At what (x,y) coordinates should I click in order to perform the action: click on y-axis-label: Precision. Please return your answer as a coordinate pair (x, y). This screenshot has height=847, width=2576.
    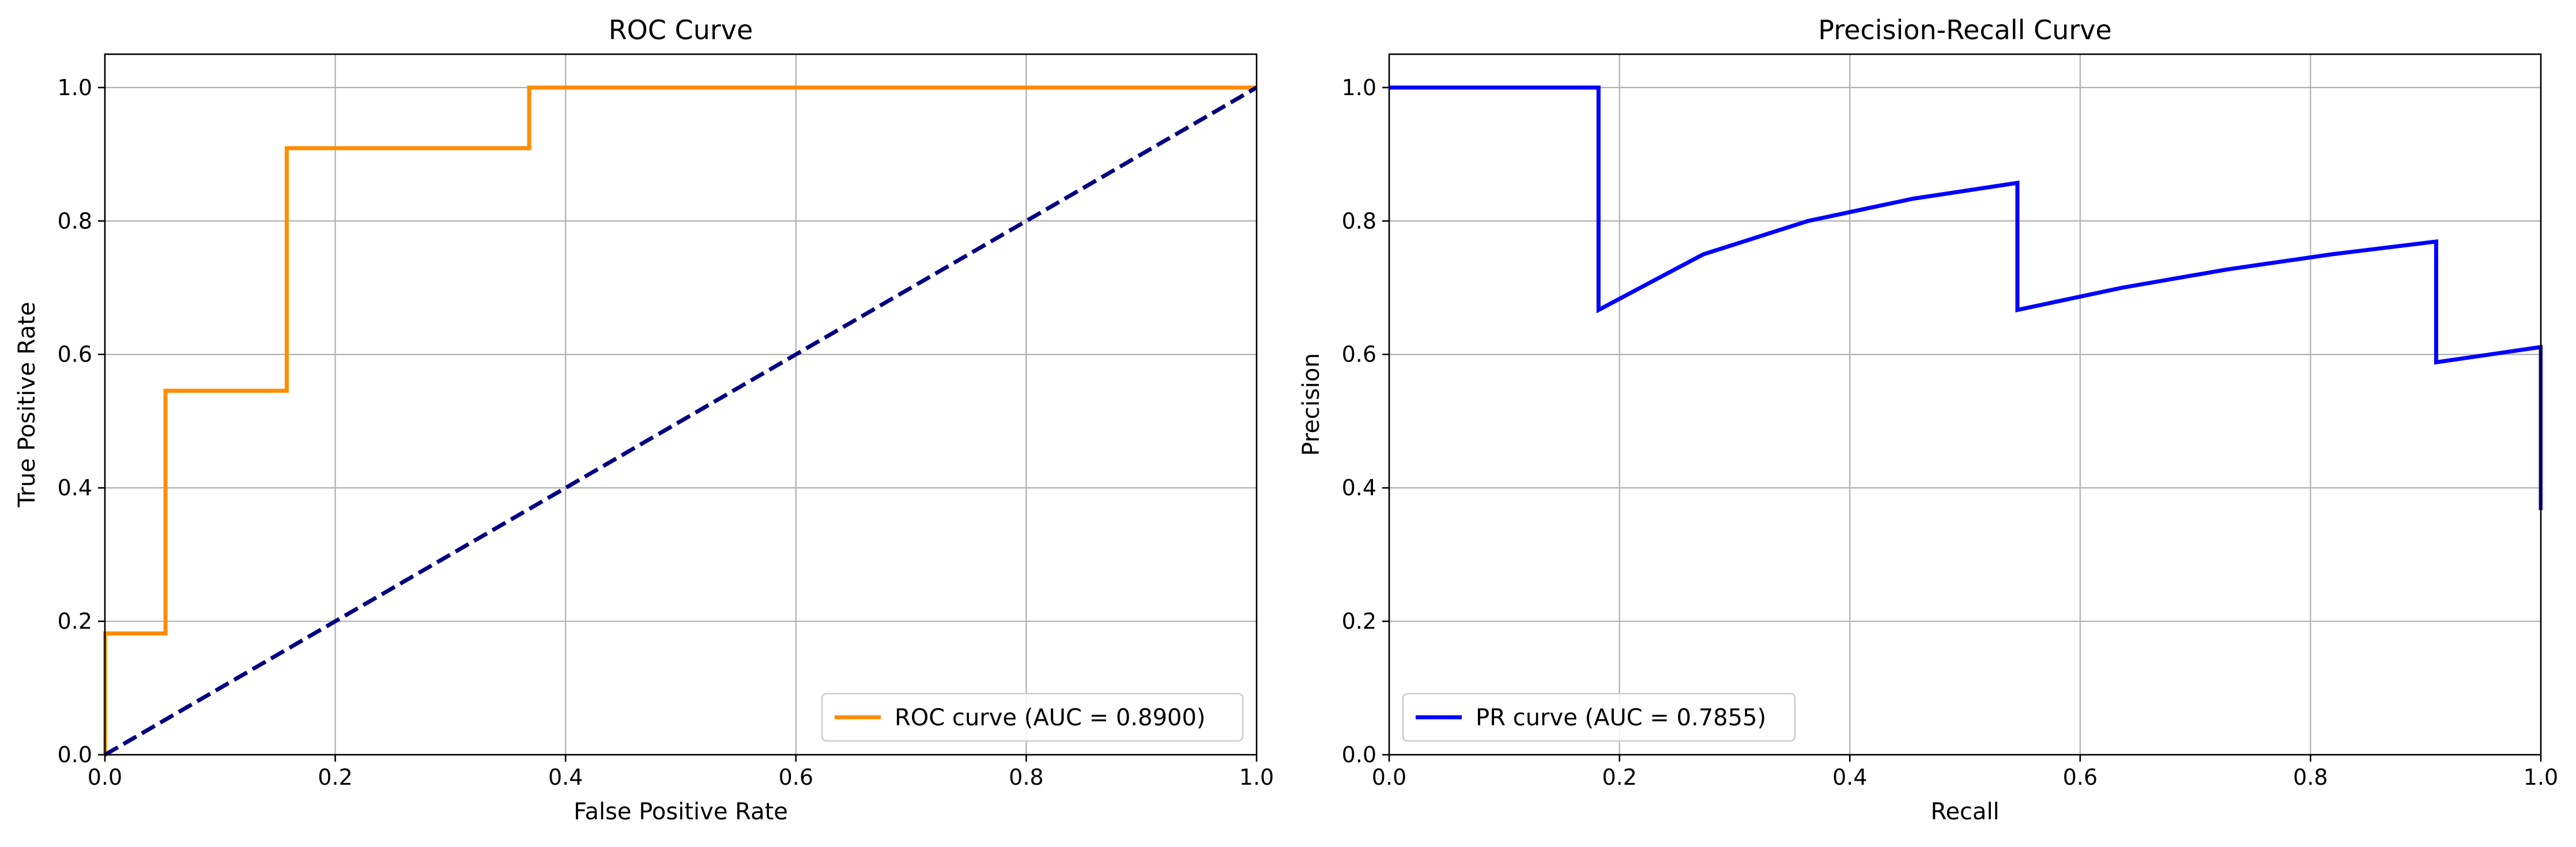
    Looking at the image, I should click on (1311, 404).